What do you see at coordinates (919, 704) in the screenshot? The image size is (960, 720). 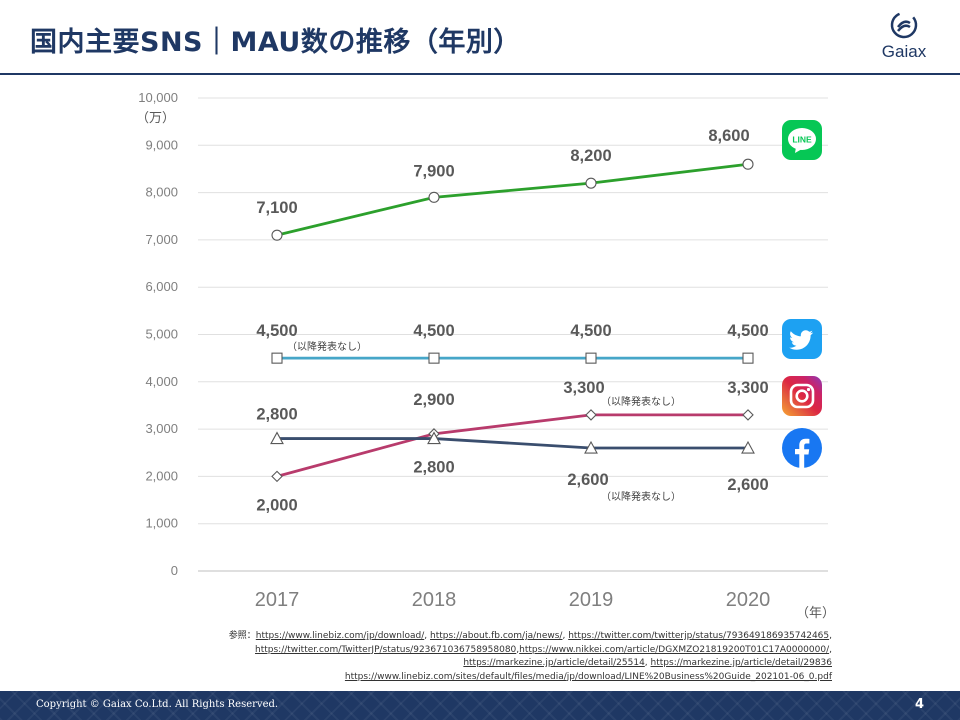 I see `page-number: 4` at bounding box center [919, 704].